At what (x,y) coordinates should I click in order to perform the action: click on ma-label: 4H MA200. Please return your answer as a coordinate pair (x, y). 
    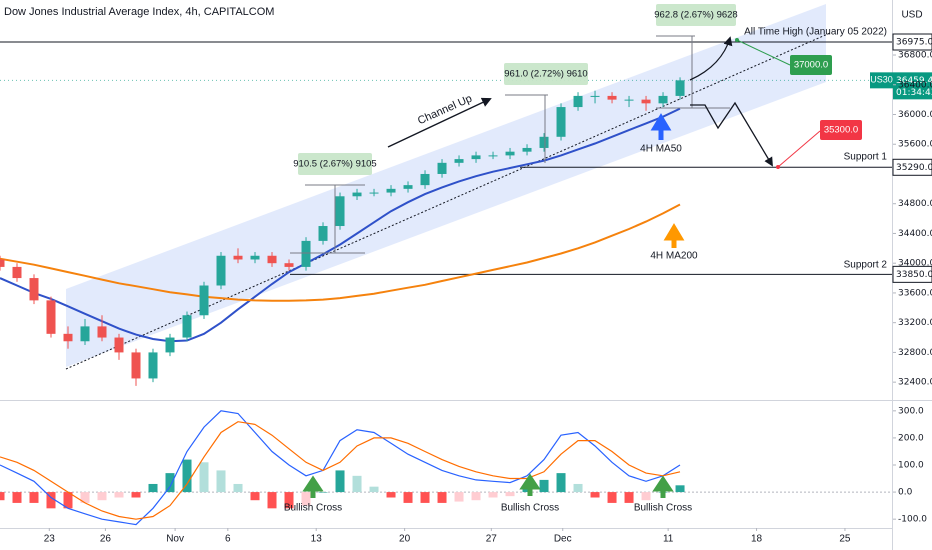
    Looking at the image, I should click on (674, 256).